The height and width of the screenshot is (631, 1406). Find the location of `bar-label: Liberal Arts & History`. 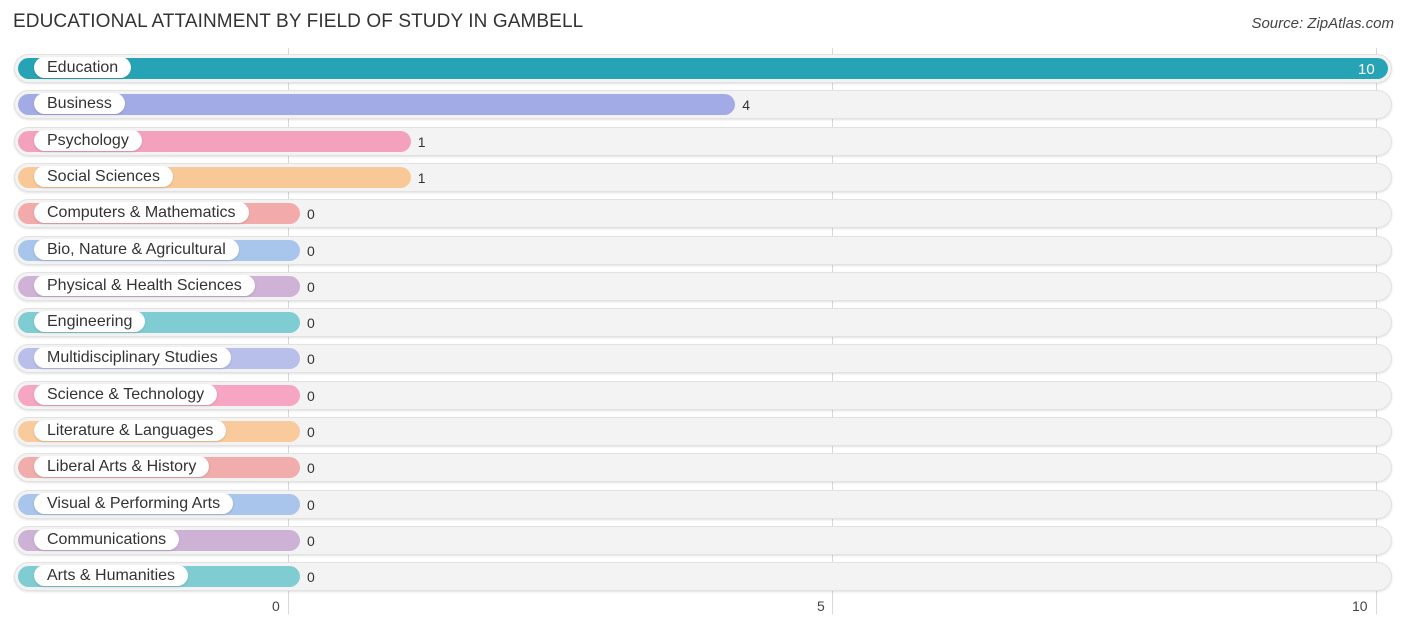

bar-label: Liberal Arts & History is located at coordinates (122, 467).